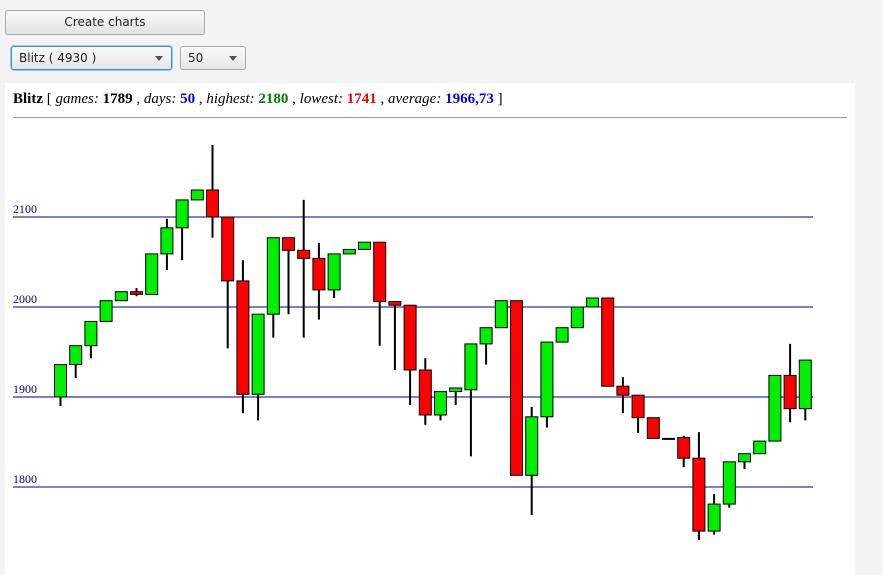 The width and height of the screenshot is (883, 575). Describe the element at coordinates (25, 299) in the screenshot. I see `y-tick-label: 2000` at that location.